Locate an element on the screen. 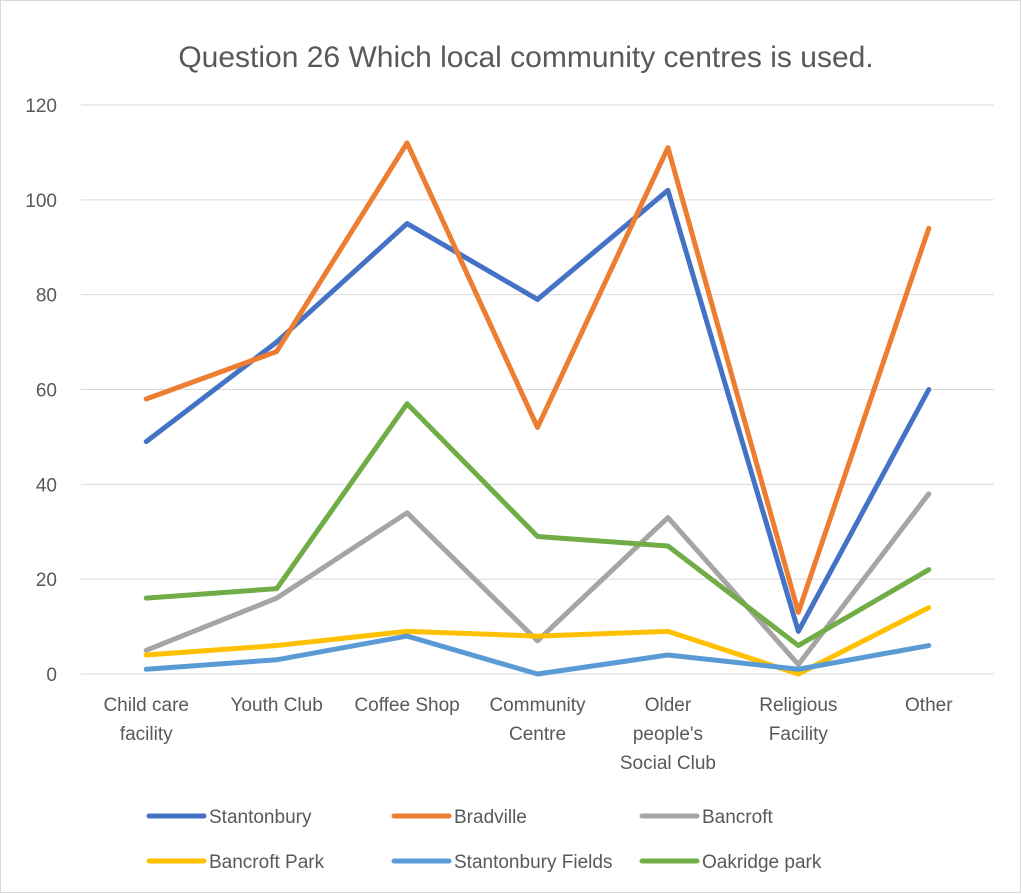  x-category-label: people's is located at coordinates (668, 734).